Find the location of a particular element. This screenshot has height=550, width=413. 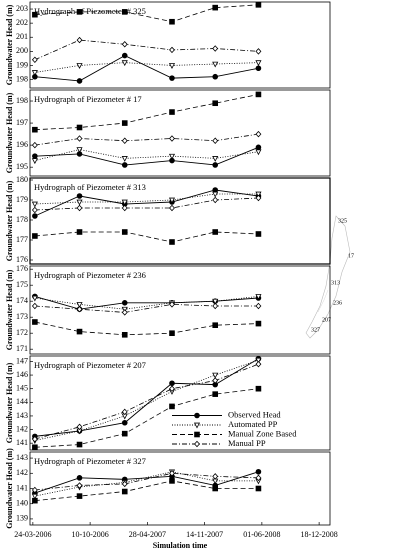

y-tick-label: 147 is located at coordinates (22, 360).